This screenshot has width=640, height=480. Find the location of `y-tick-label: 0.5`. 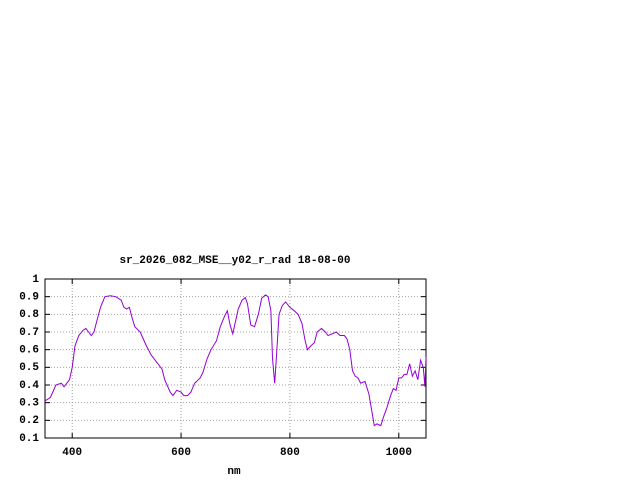

y-tick-label: 0.5 is located at coordinates (29, 368).